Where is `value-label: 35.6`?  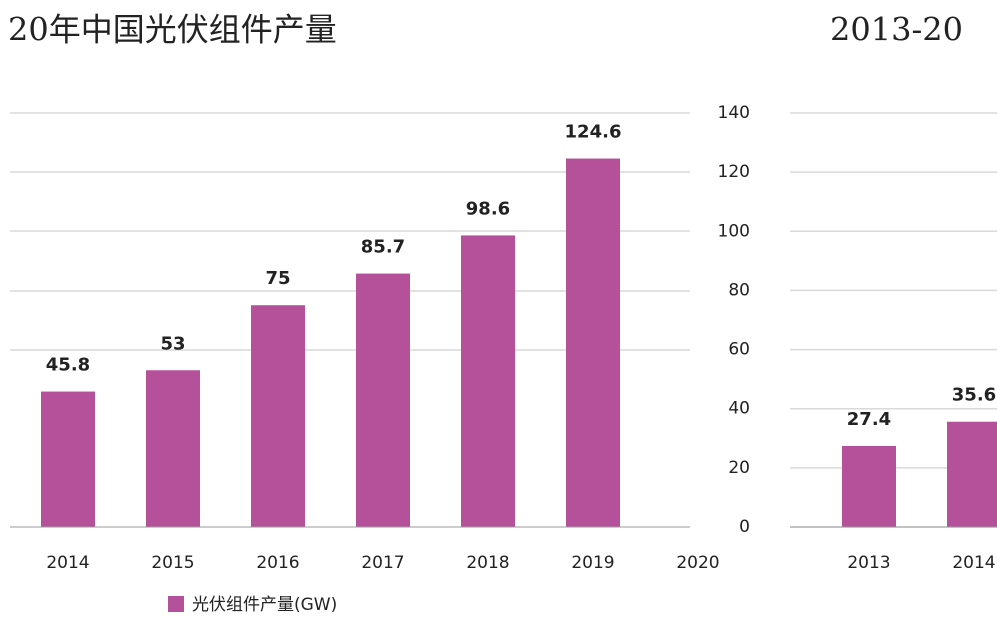 value-label: 35.6 is located at coordinates (974, 395).